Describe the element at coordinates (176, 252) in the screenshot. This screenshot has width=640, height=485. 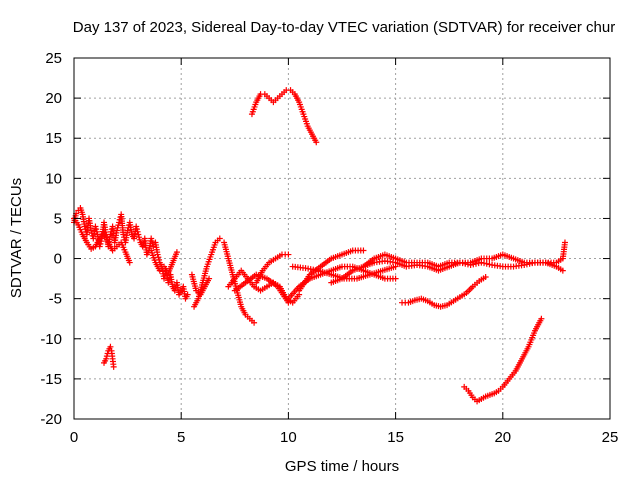
I see `data-point-mid-track` at that location.